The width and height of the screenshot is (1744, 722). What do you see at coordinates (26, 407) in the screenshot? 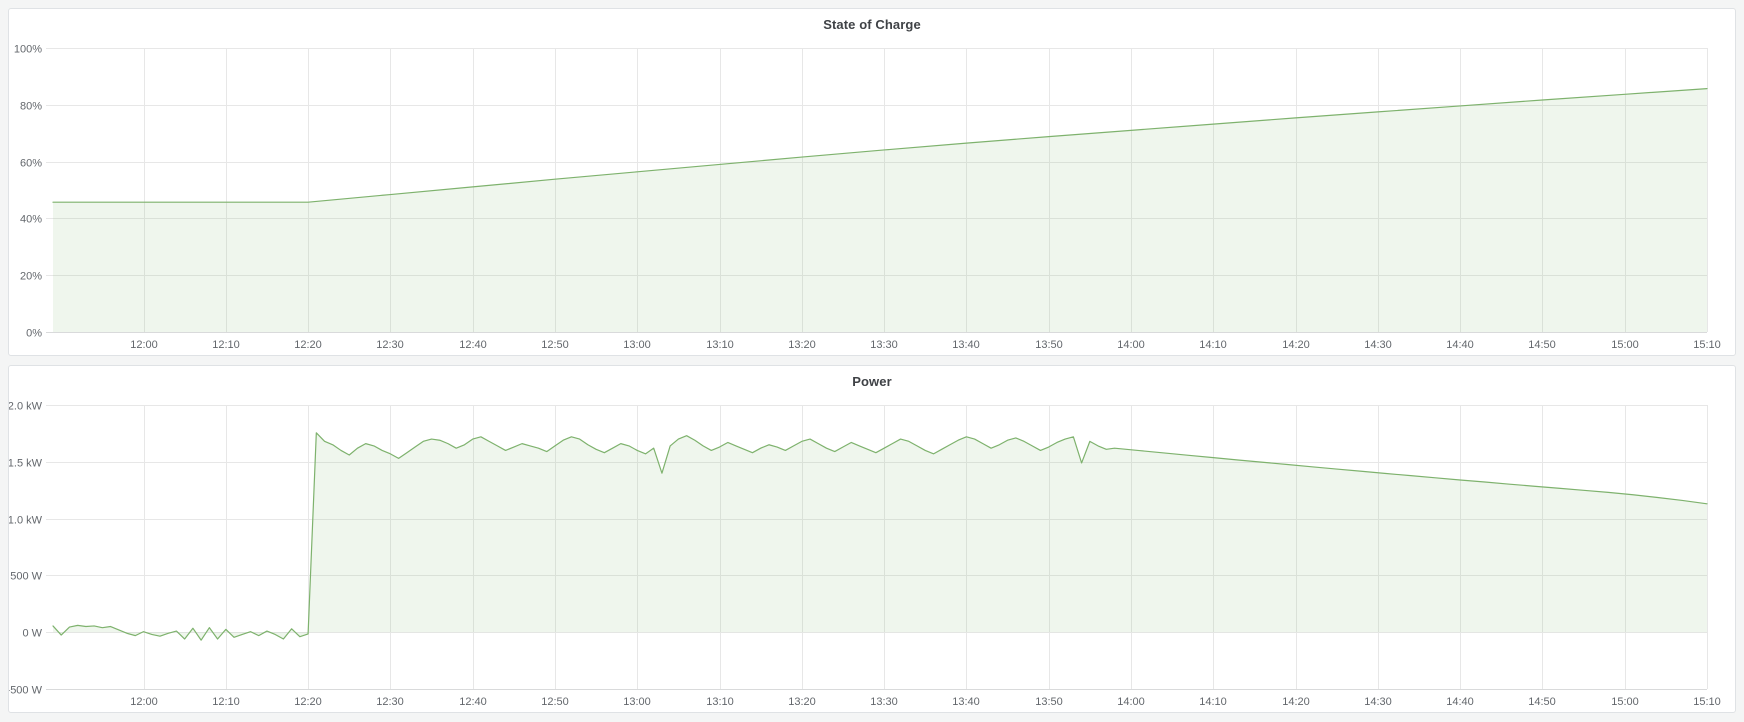
I see `y-axis-tick-label: 2.0 kW` at bounding box center [26, 407].